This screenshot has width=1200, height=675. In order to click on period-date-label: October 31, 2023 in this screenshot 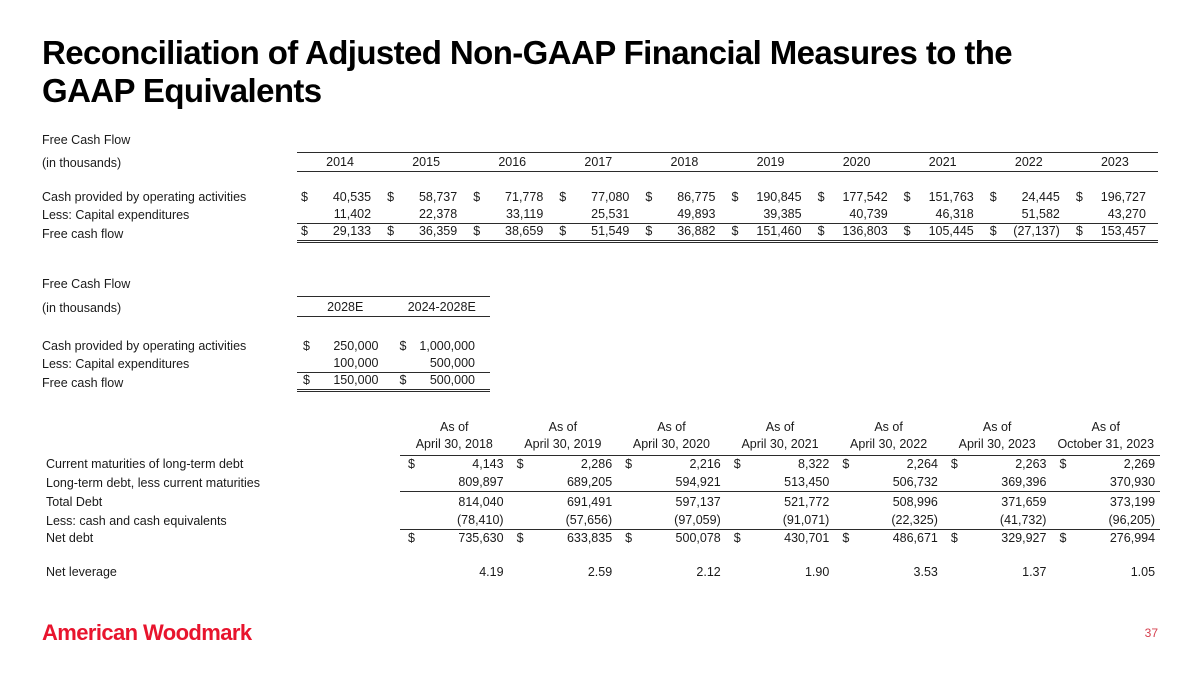, I will do `click(1106, 444)`.